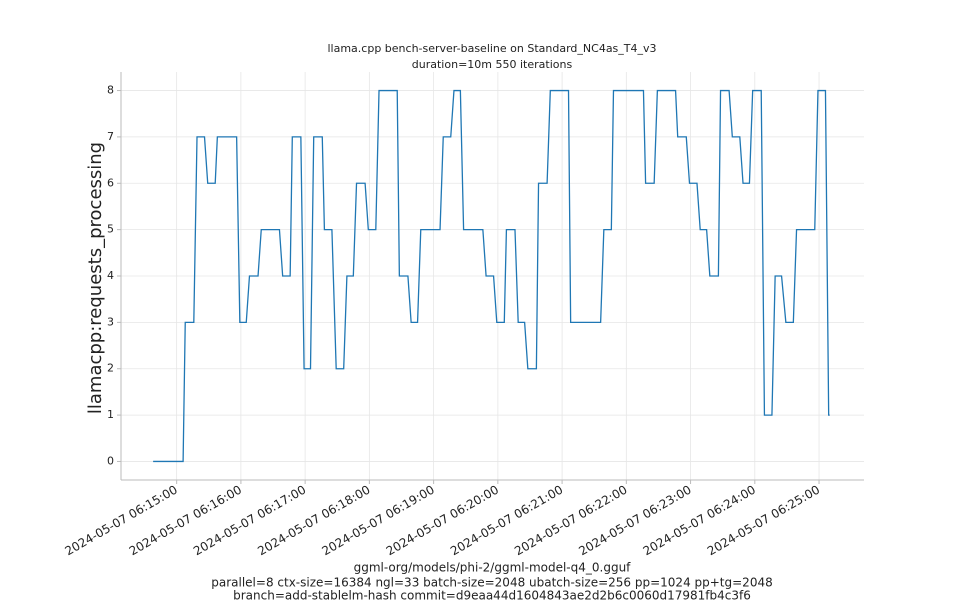  I want to click on x-tick-label: 2024-05-07 06:22:00, so click(570, 521).